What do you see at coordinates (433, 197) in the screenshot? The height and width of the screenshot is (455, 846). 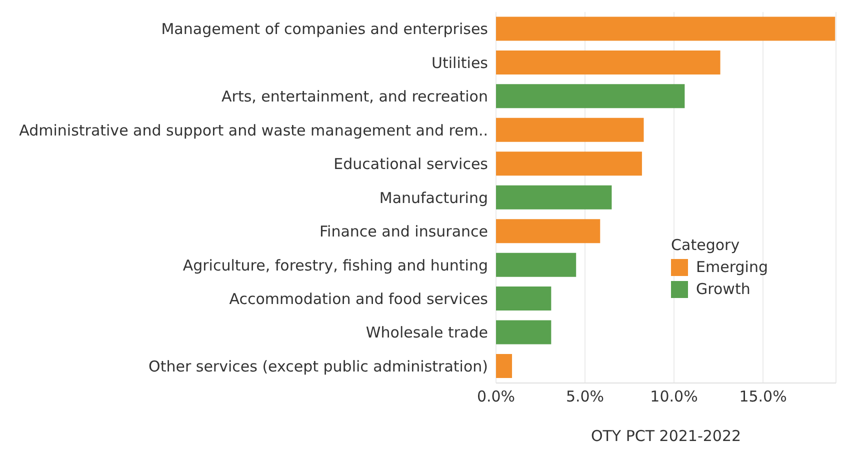 I see `y-tick-label: Manufacturing` at bounding box center [433, 197].